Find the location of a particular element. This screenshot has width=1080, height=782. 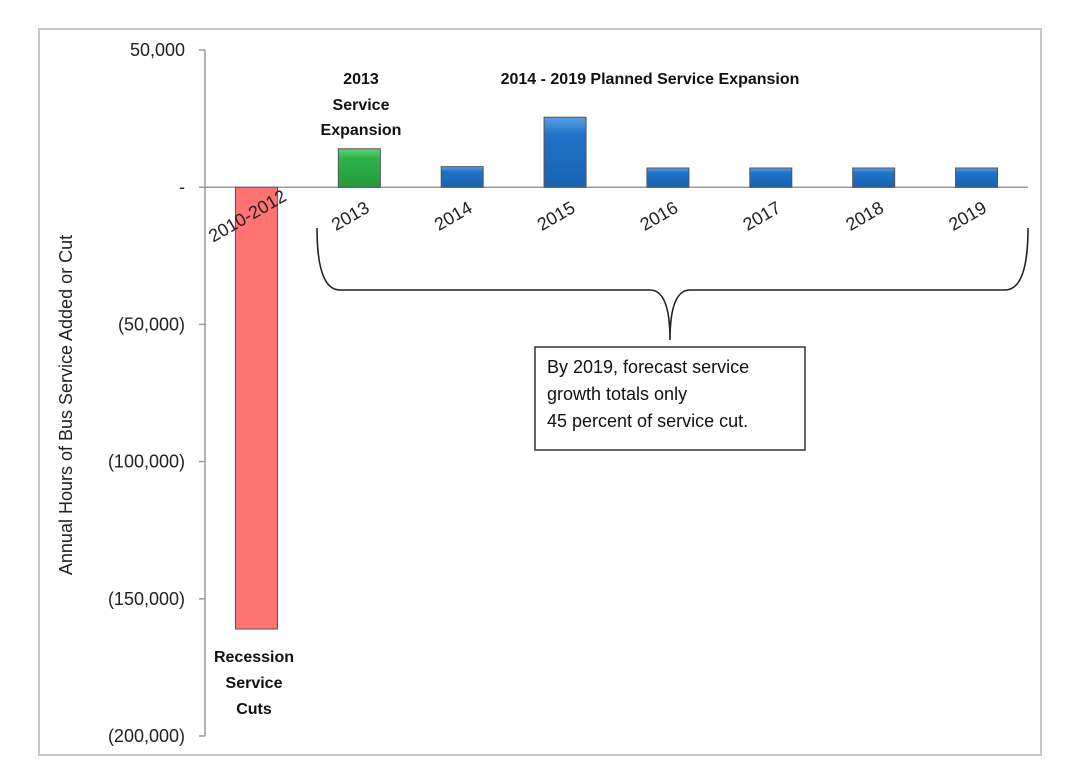

y-tick-label: (200,000) is located at coordinates (146, 736).